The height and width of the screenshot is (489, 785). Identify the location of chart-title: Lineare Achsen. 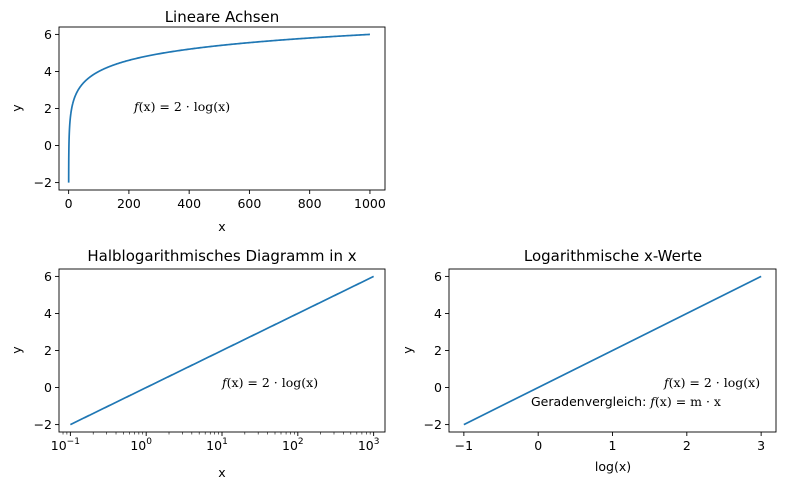
(222, 17).